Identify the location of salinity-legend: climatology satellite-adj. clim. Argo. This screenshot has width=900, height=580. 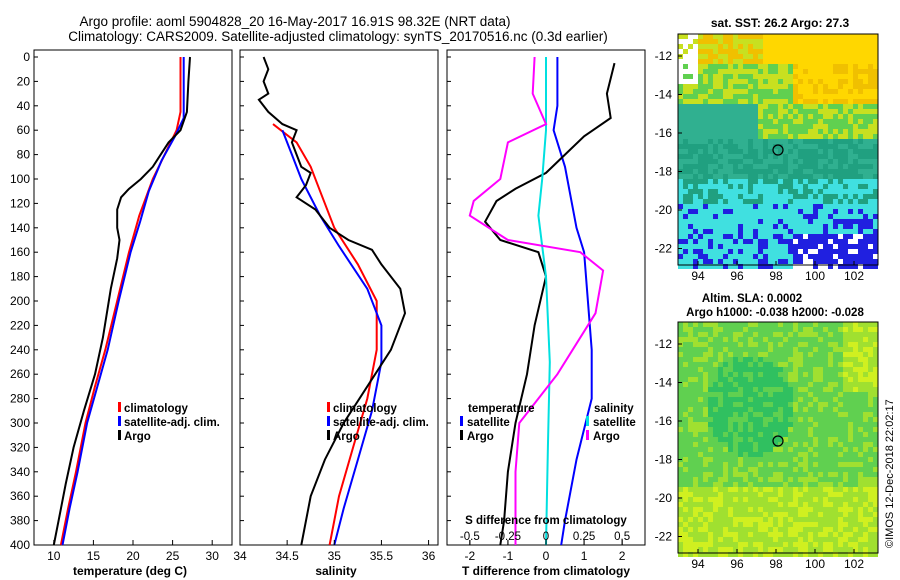
(378, 422).